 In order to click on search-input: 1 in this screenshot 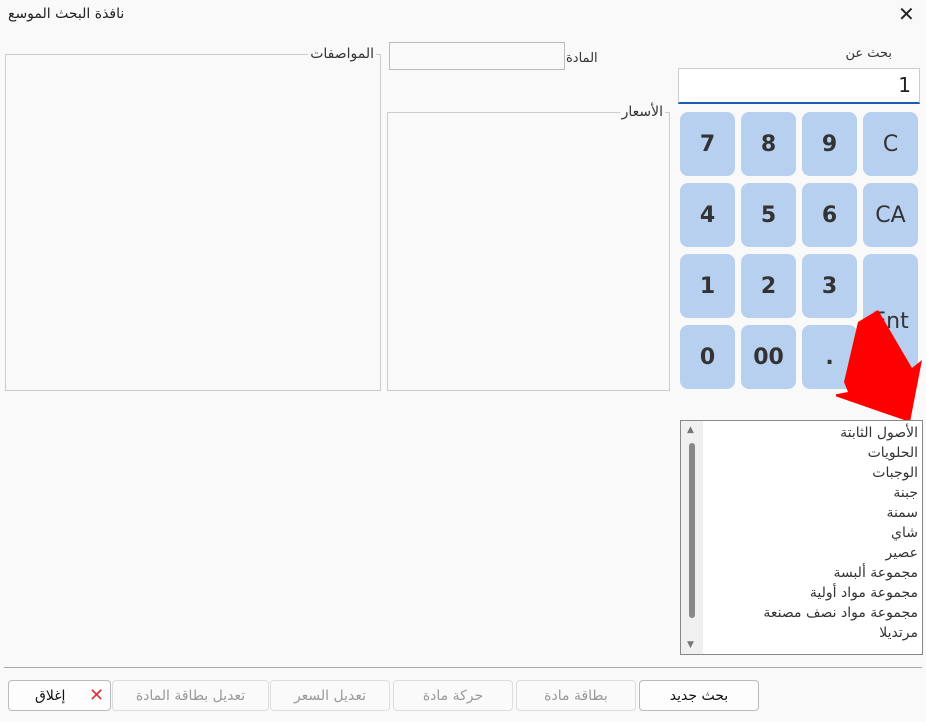, I will do `click(799, 86)`.